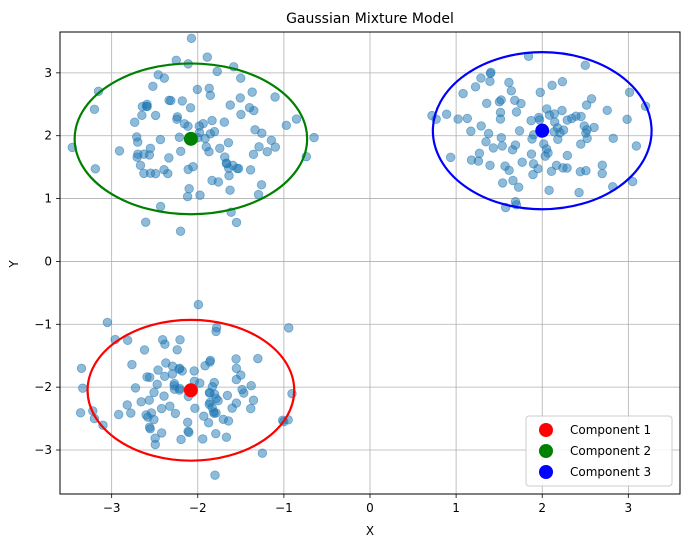  Describe the element at coordinates (370, 508) in the screenshot. I see `x-tick-label: 0` at that location.